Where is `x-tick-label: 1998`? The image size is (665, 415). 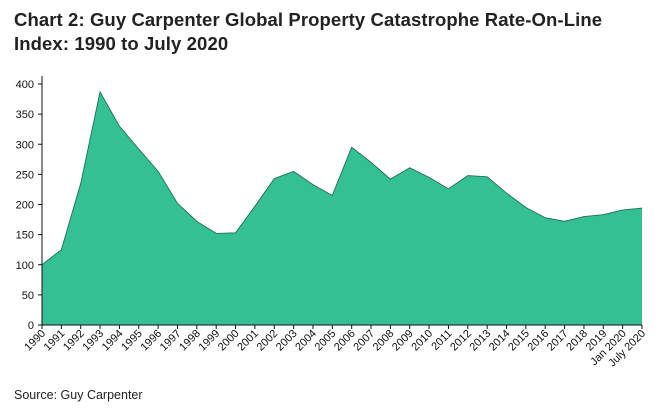 x-tick-label: 1998 is located at coordinates (190, 341).